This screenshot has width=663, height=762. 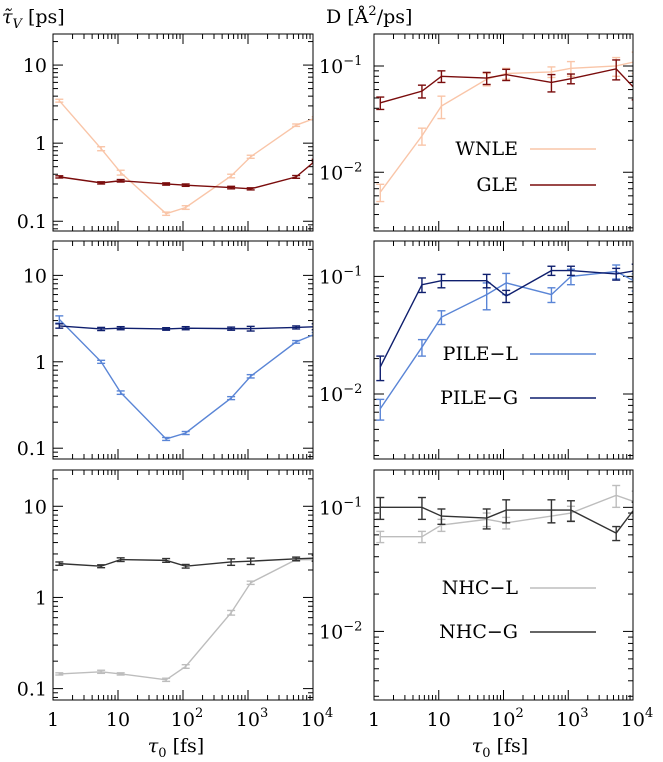 What do you see at coordinates (480, 588) in the screenshot?
I see `legend-label: NHC−L` at bounding box center [480, 588].